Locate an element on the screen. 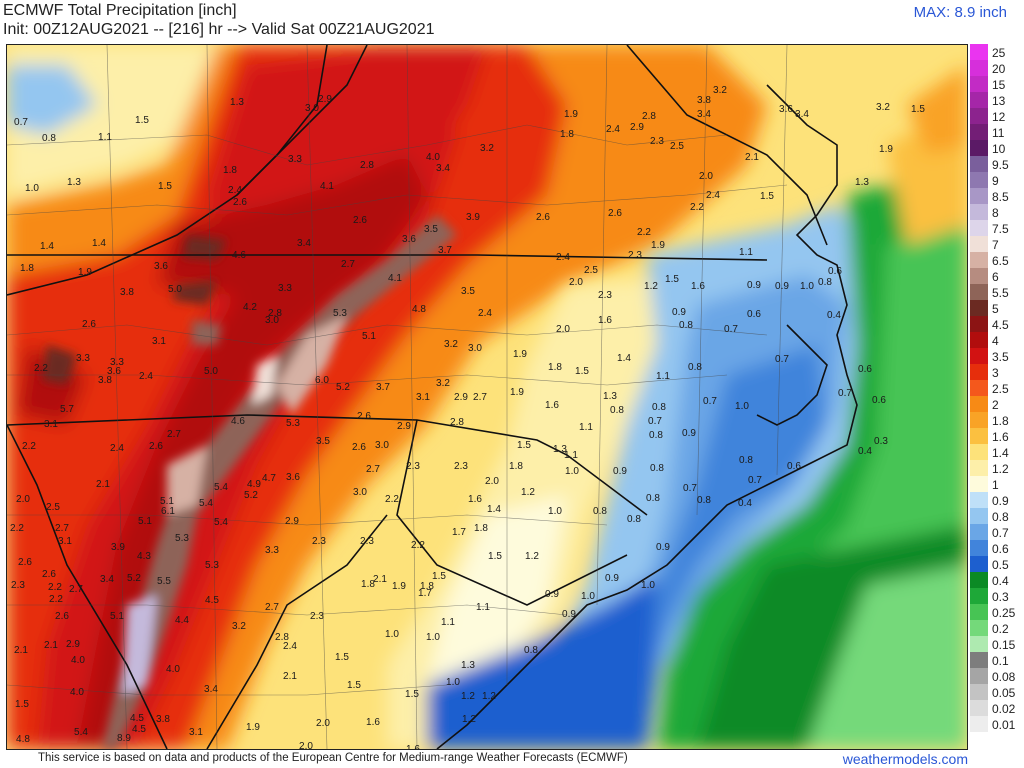 Image resolution: width=1024 pixels, height=768 pixels. colorbar-label: 7.5 is located at coordinates (1000, 229).